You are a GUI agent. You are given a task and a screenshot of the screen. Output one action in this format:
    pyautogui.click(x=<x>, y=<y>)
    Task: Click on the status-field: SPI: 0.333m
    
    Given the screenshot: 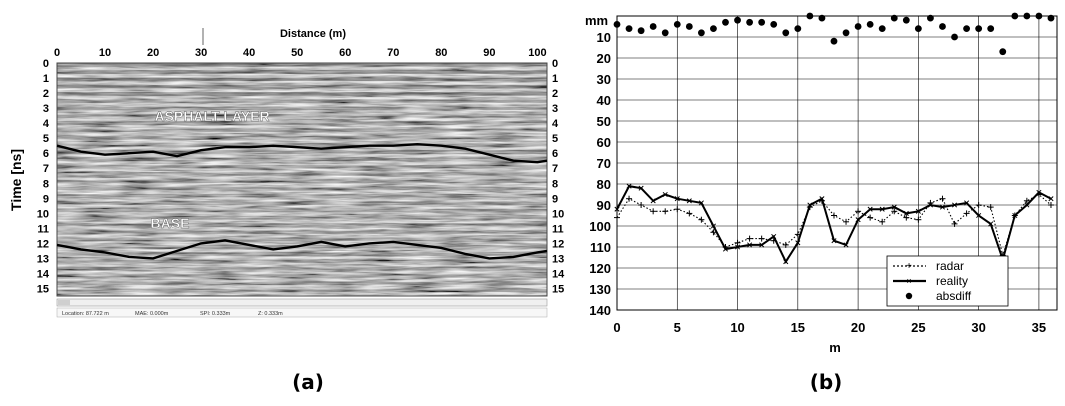 What is the action you would take?
    pyautogui.click(x=215, y=314)
    